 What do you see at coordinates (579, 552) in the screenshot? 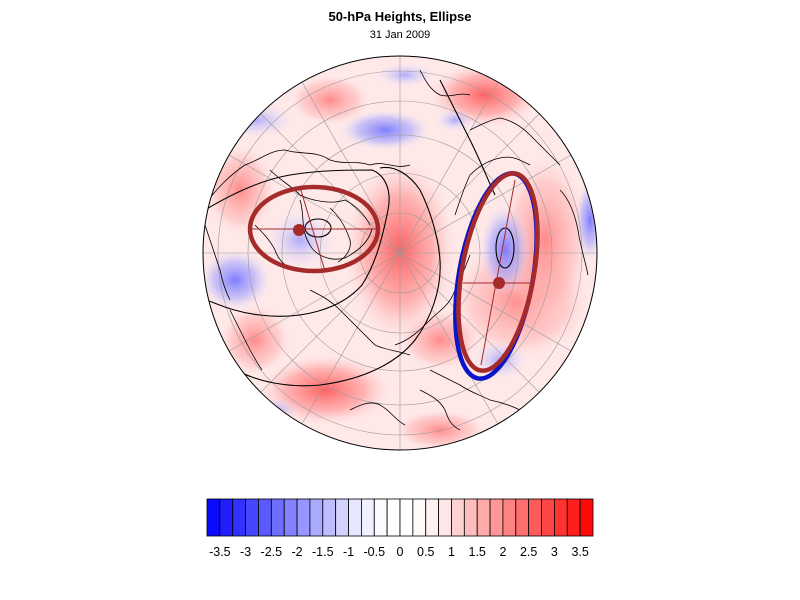
I see `colorbar-tick-label: 3.5` at bounding box center [579, 552].